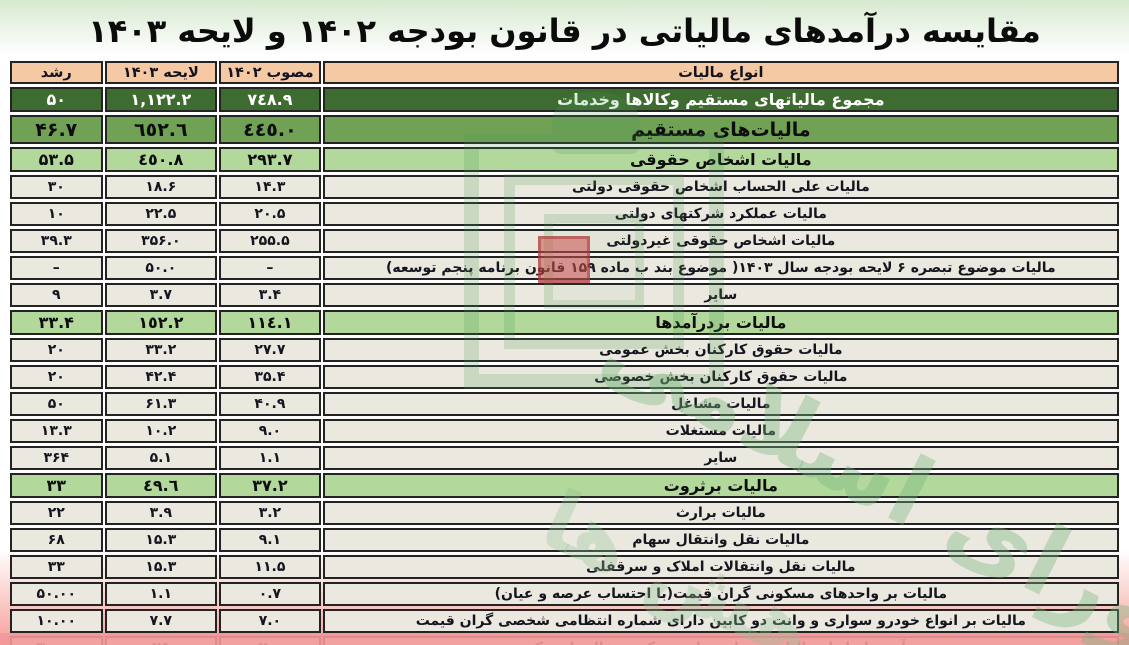  I want to click on approved-1402-cell: ۱.۱, so click(270, 458).